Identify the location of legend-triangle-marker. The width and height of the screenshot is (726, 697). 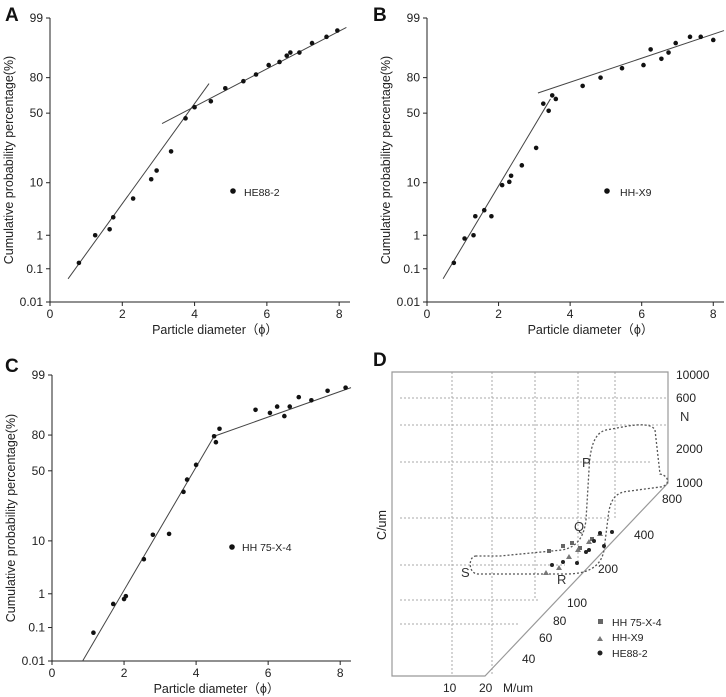
(600, 638).